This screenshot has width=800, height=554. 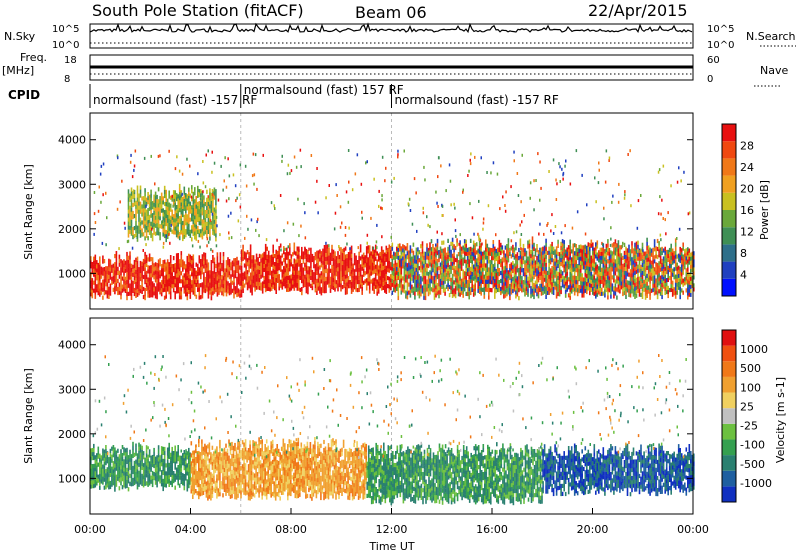 I want to click on nsearch-label: N.Search, so click(x=771, y=36).